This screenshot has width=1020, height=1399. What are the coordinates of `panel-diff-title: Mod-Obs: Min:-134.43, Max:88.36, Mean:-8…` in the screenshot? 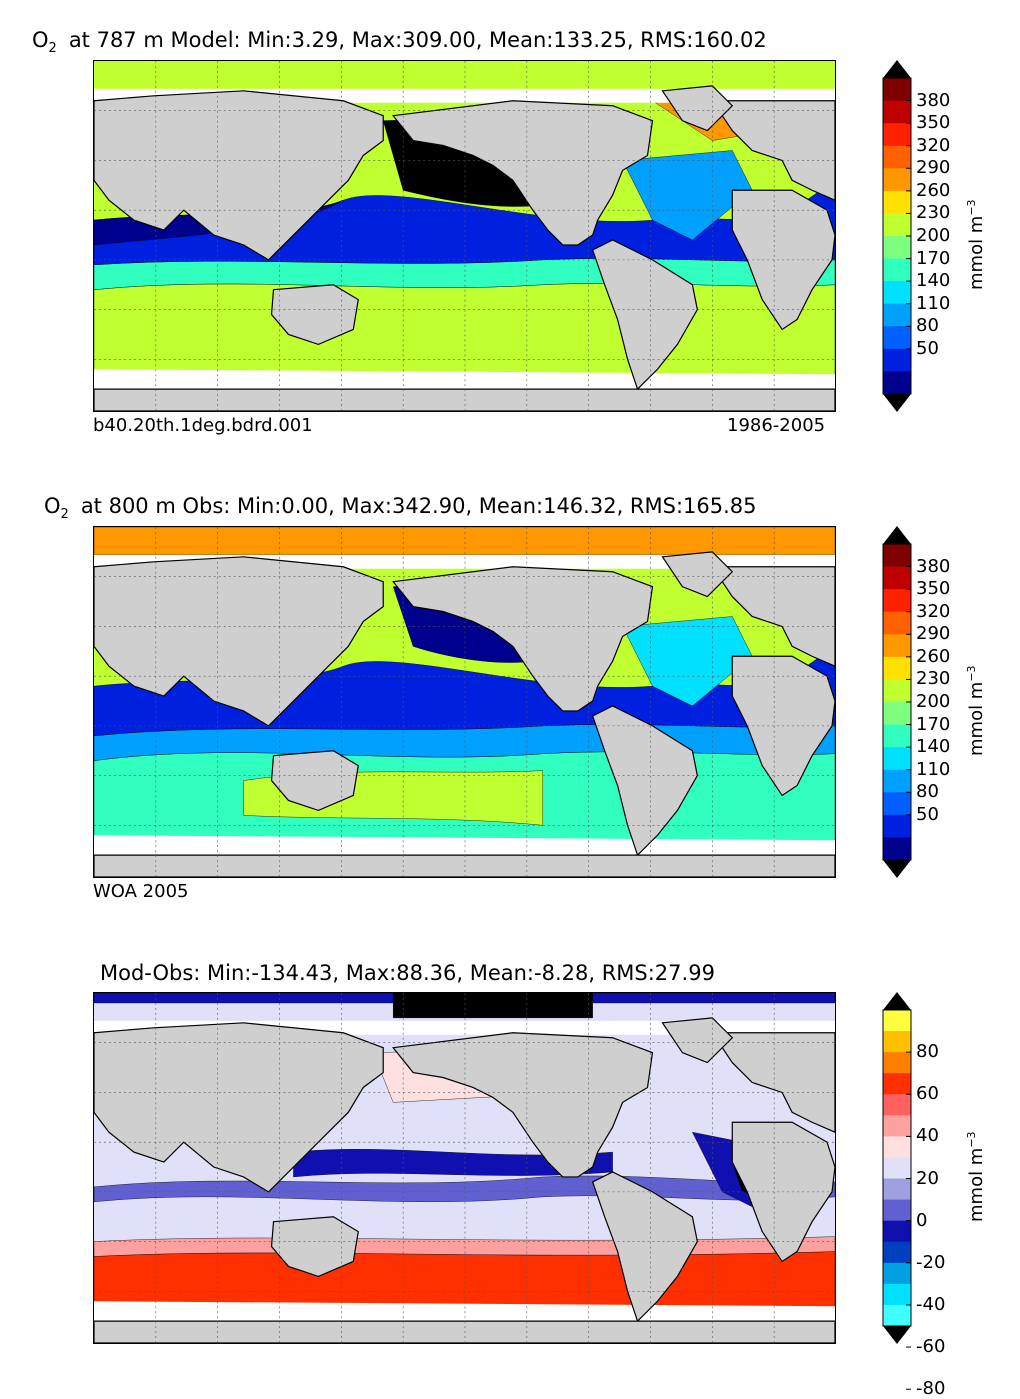 It's located at (407, 973).